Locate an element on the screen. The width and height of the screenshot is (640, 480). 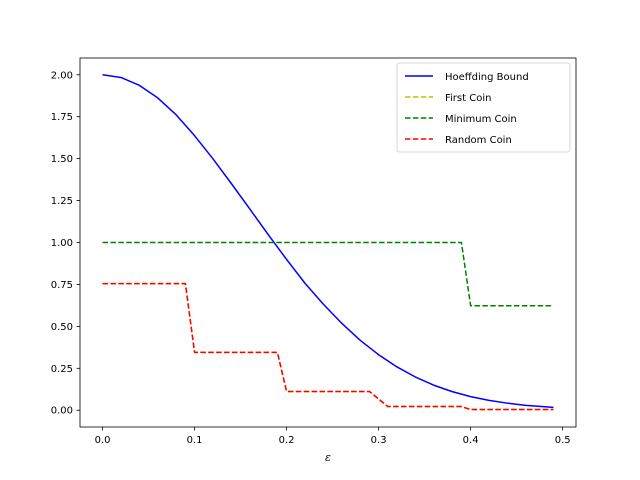
legend-label: Hoeffding Bound is located at coordinates (487, 77).